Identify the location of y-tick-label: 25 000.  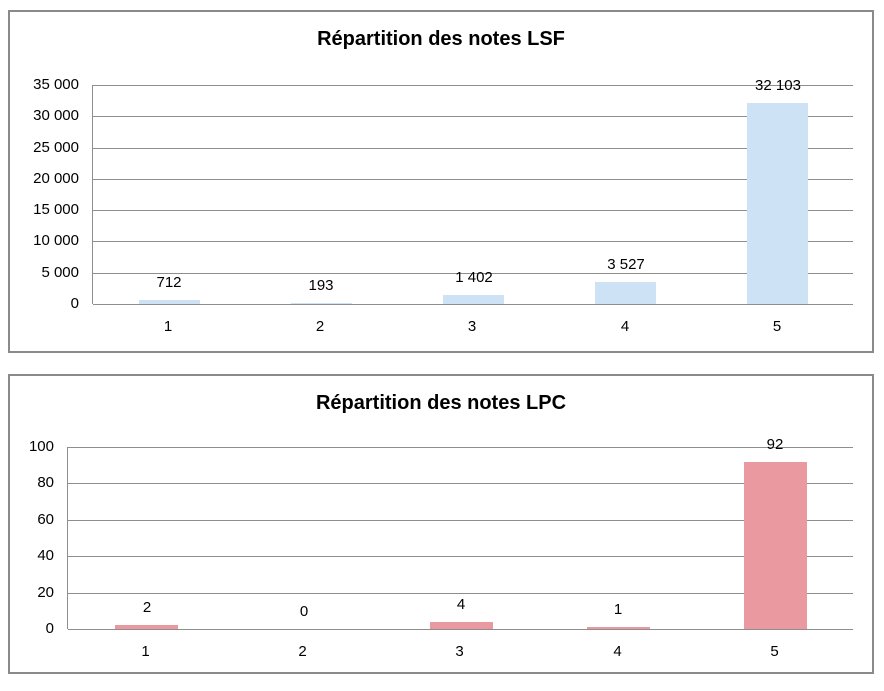
(56, 147).